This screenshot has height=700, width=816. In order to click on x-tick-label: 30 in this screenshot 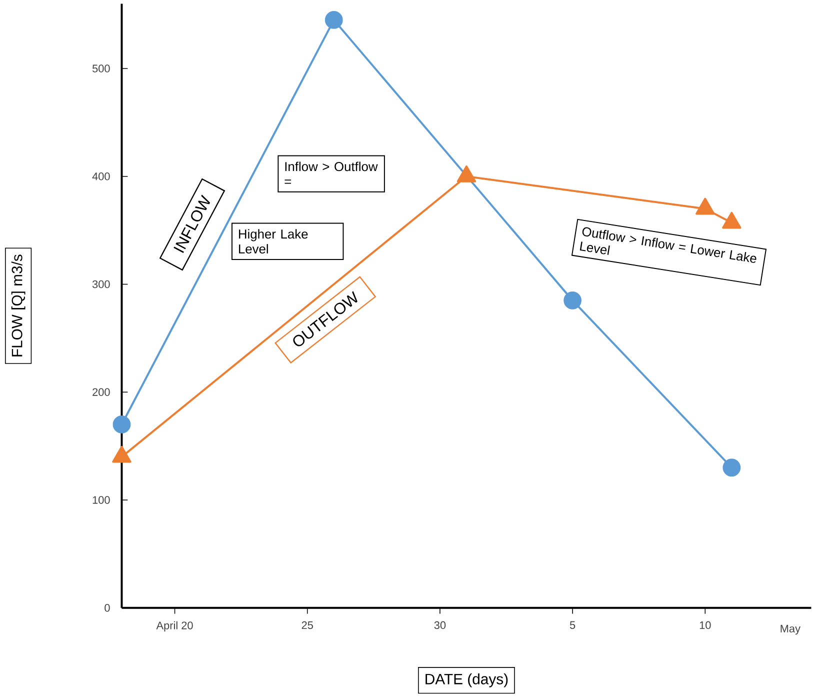, I will do `click(440, 625)`.